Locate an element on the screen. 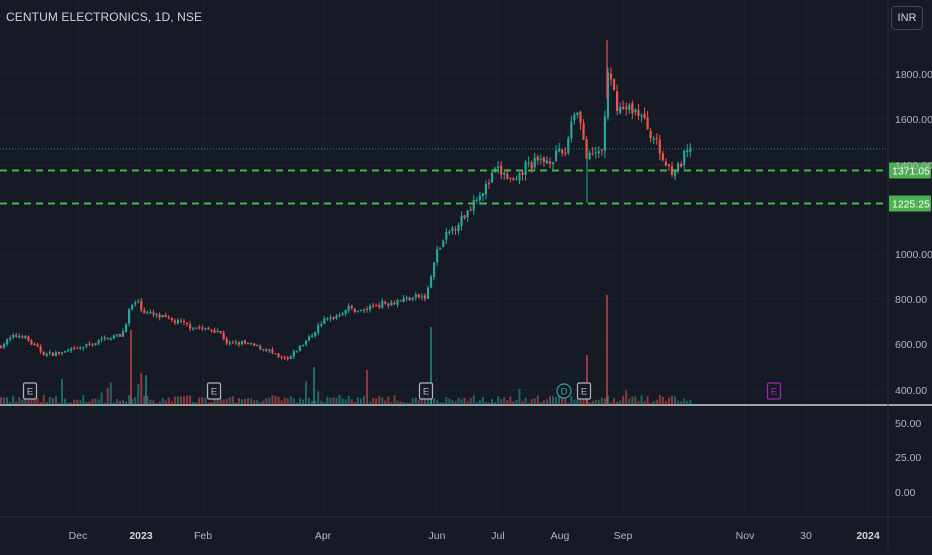 Image resolution: width=932 pixels, height=555 pixels. volume-spike is located at coordinates (607, 350).